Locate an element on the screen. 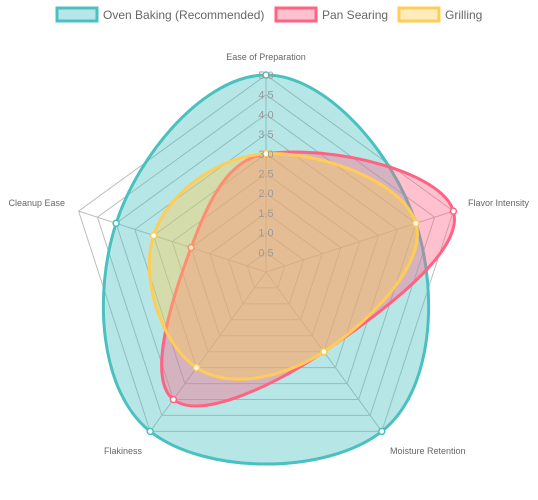 Image resolution: width=538 pixels, height=500 pixels. legend-swatch-oven-baking is located at coordinates (77, 14).